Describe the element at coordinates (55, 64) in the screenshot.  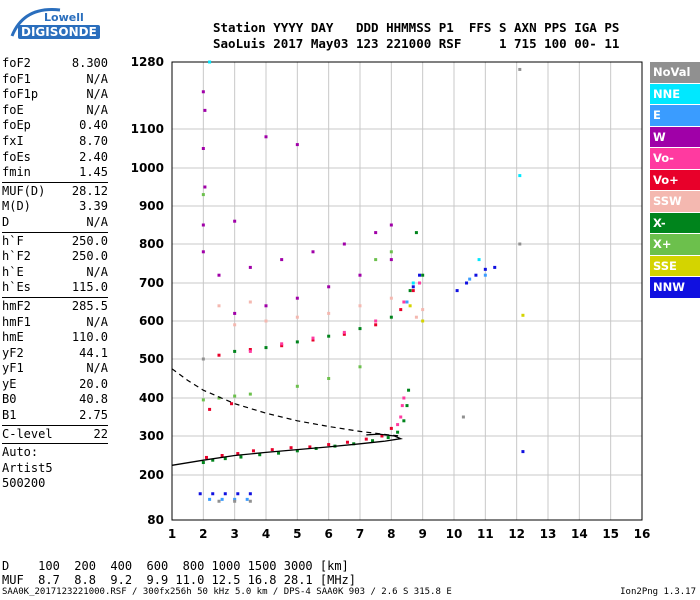
I see `param-row-fof2: foF2 8.300` at that location.